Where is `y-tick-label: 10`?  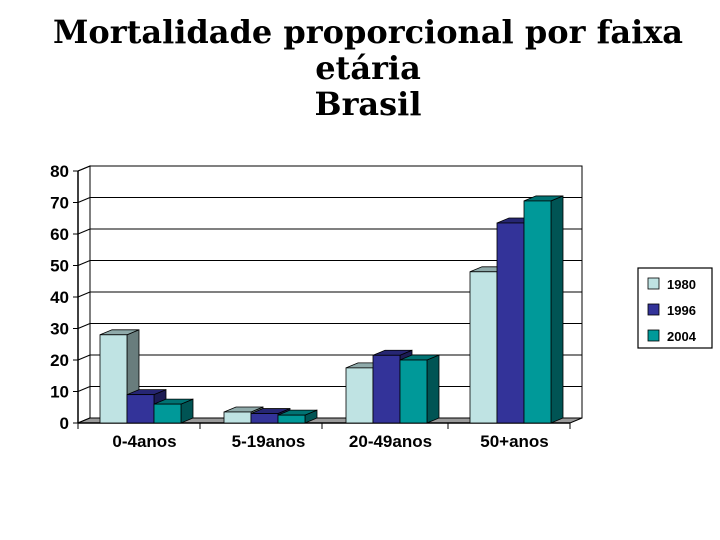
y-tick-label: 10 is located at coordinates (59, 392).